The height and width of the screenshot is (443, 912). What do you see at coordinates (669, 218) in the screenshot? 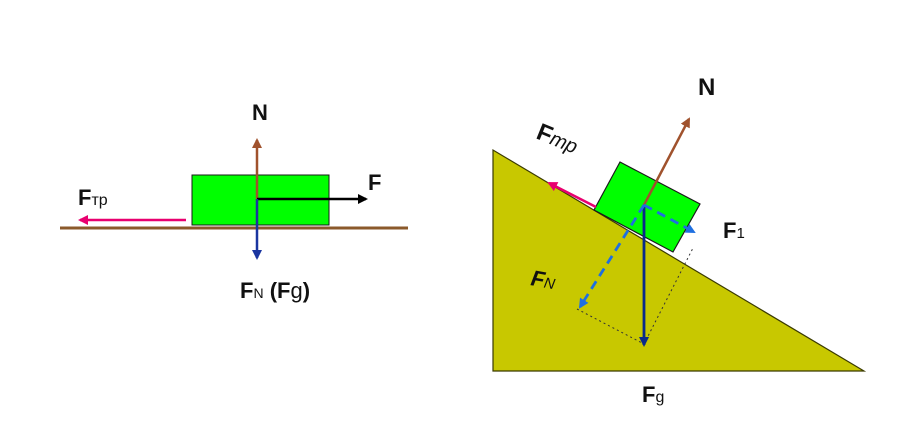
I see `parallel-component-arrow` at bounding box center [669, 218].